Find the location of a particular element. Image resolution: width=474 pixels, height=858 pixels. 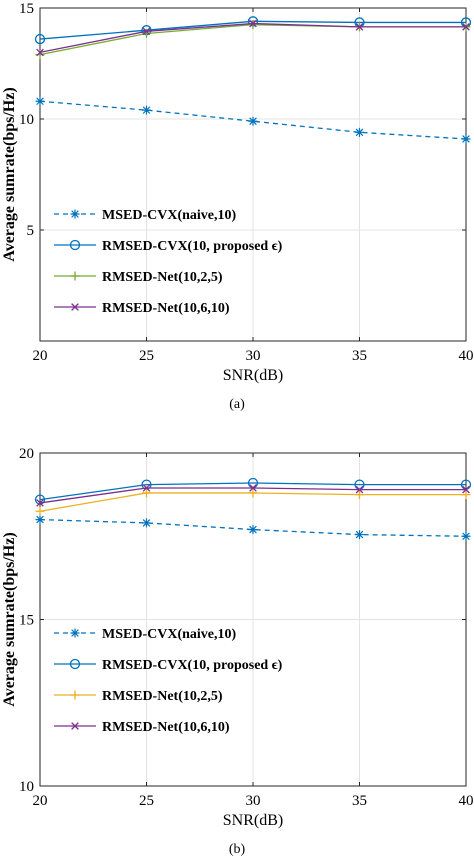

y-tick-label: 20 is located at coordinates (26, 454).